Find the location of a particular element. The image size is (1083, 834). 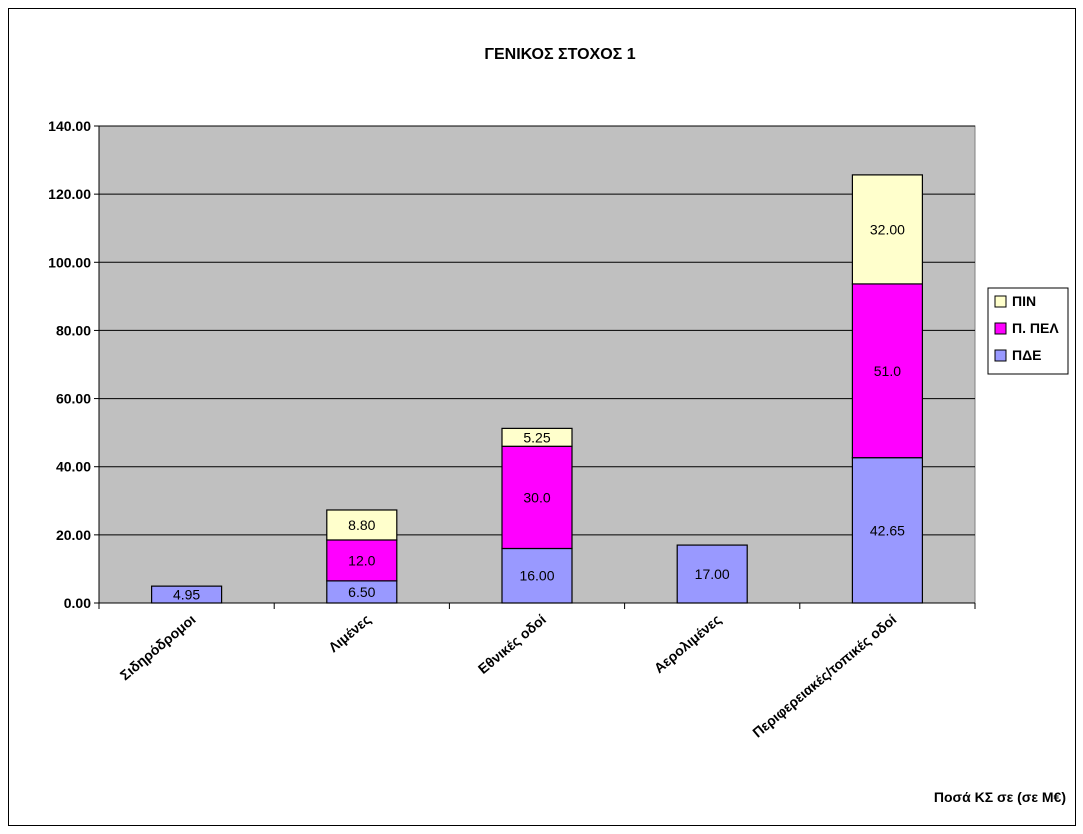

category-label: Αερολιμένες is located at coordinates (687, 643).